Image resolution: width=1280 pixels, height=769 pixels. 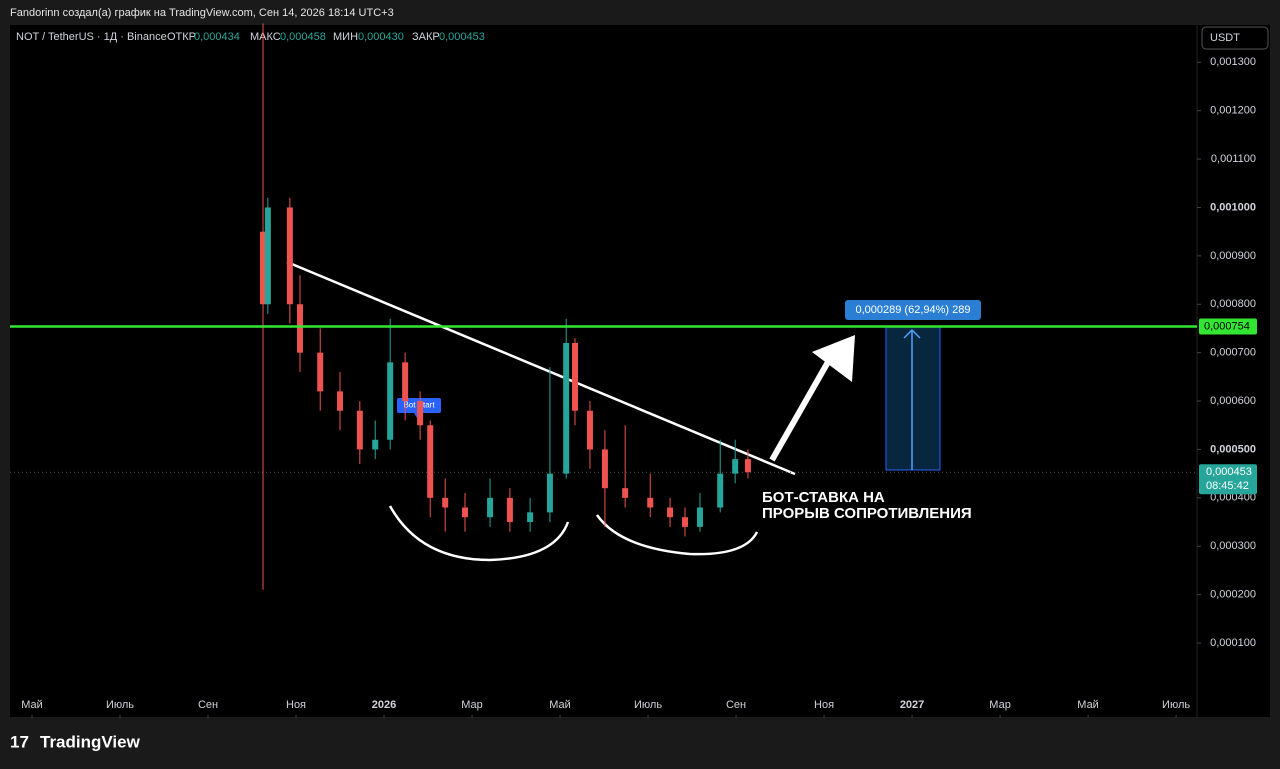 I want to click on legend-symbol: NOT / TetherUS · 1Д · Binance, so click(x=91, y=37).